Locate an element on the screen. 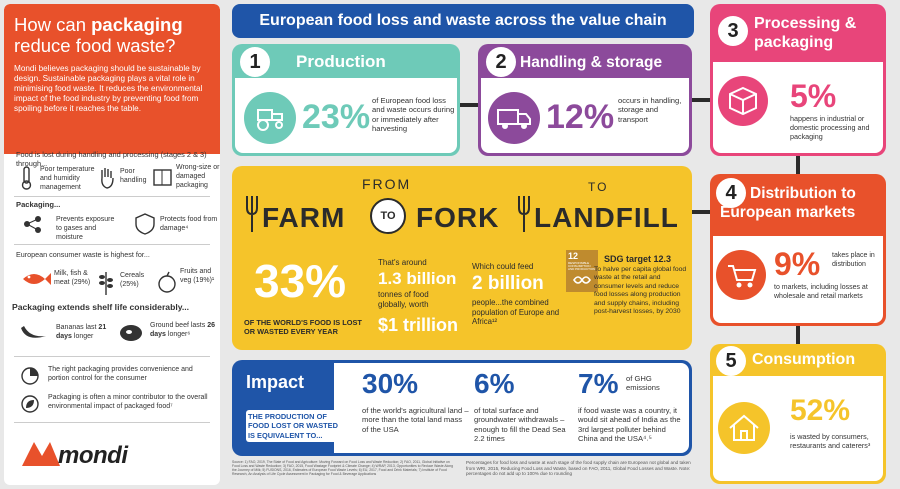 The height and width of the screenshot is (489, 900). shelf-beef: Ground beef lasts 26 days longer⁶ is located at coordinates (182, 330).